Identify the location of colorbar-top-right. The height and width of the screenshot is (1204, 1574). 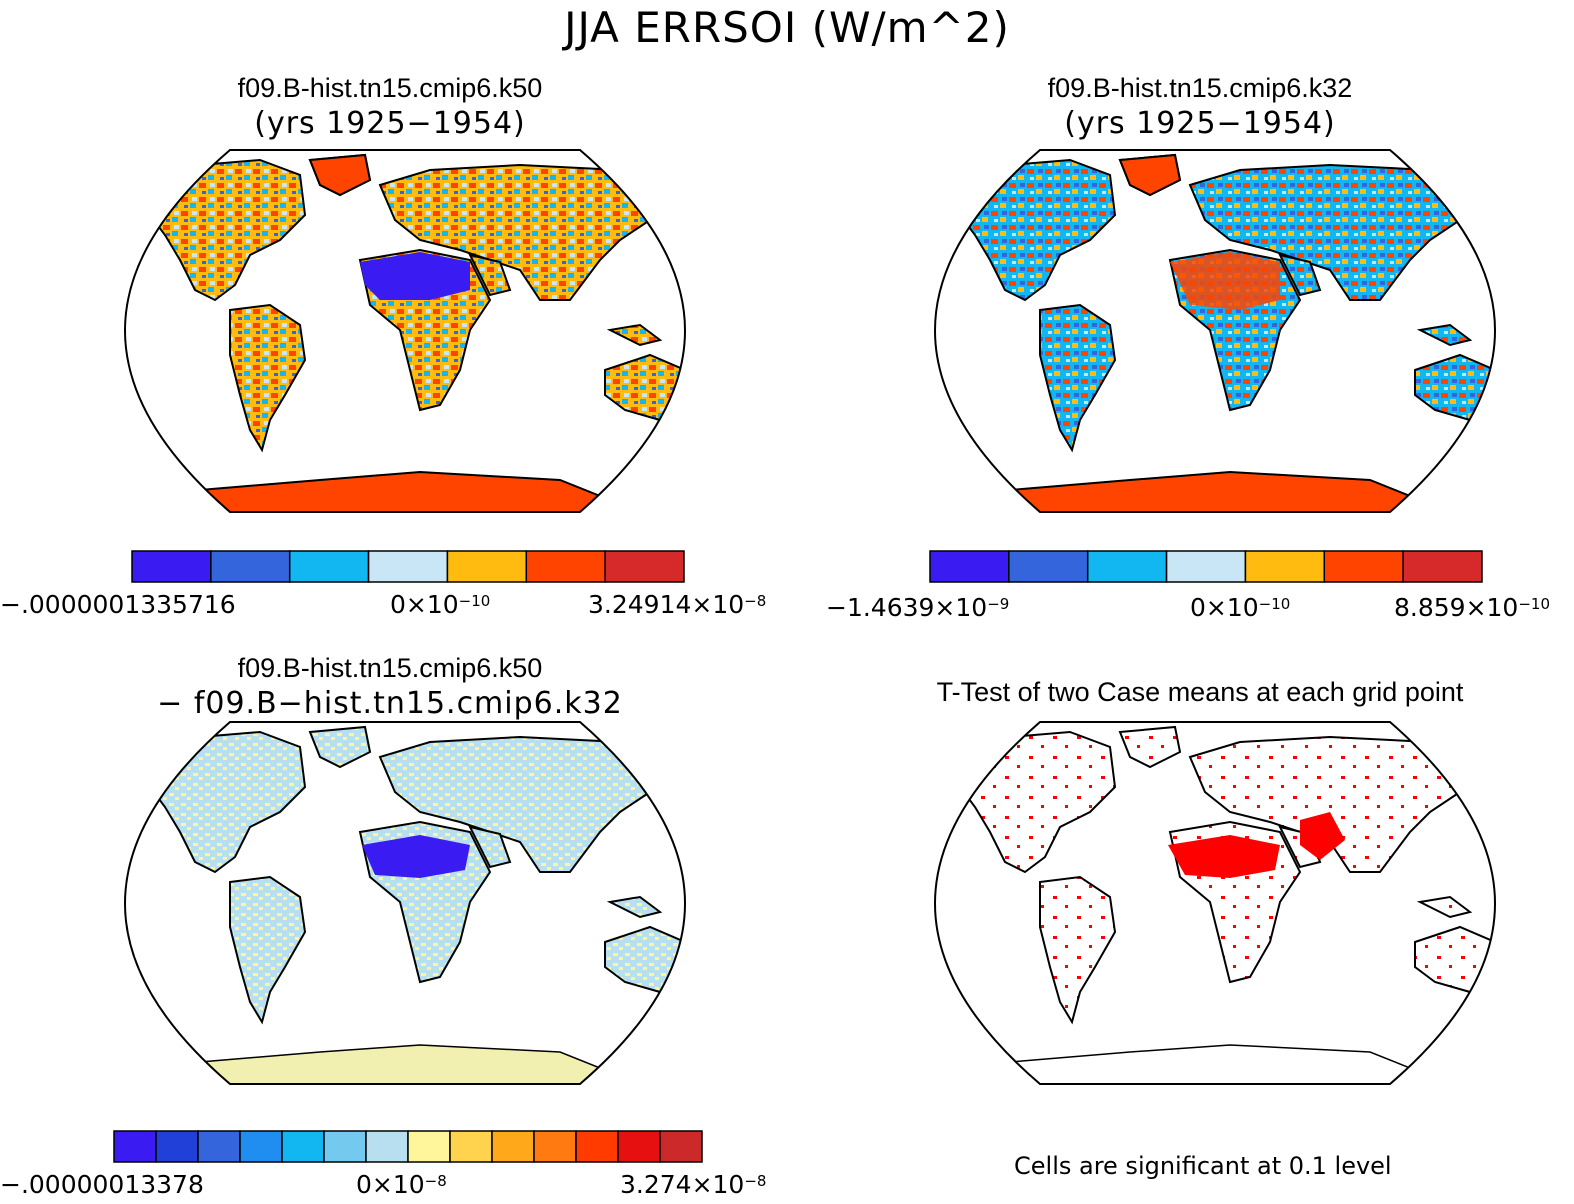
(1206, 566).